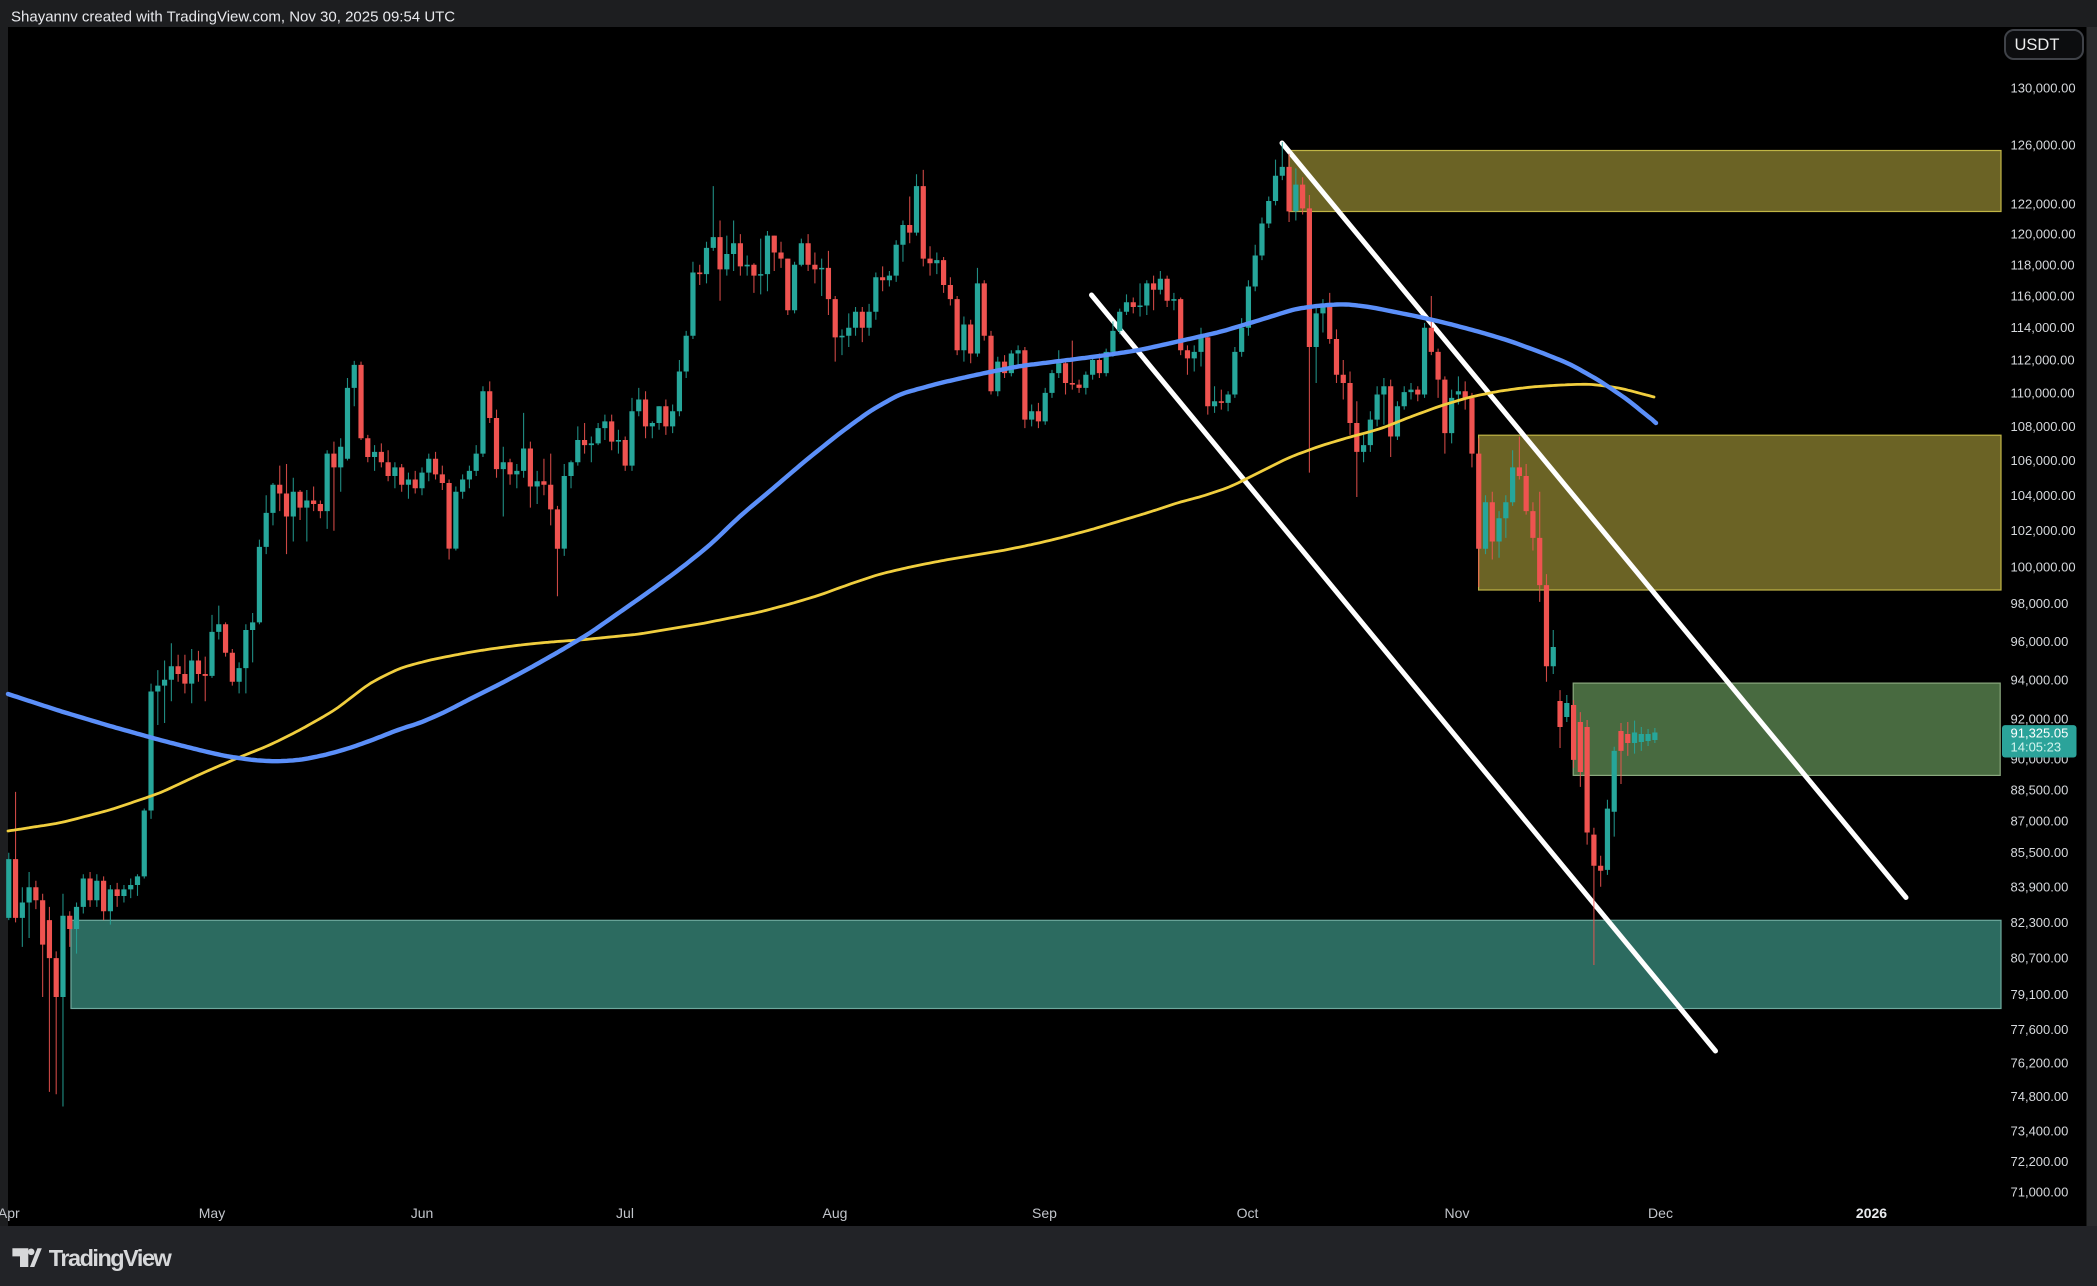  What do you see at coordinates (2040, 1096) in the screenshot?
I see `svg-text: 74,800.00` at bounding box center [2040, 1096].